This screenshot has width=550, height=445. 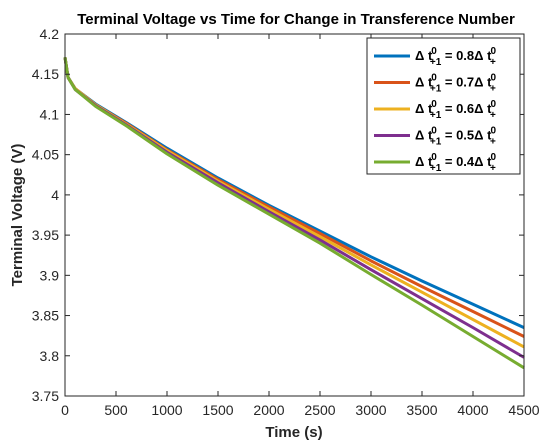 I want to click on x-tick-label: 3000, so click(x=370, y=410).